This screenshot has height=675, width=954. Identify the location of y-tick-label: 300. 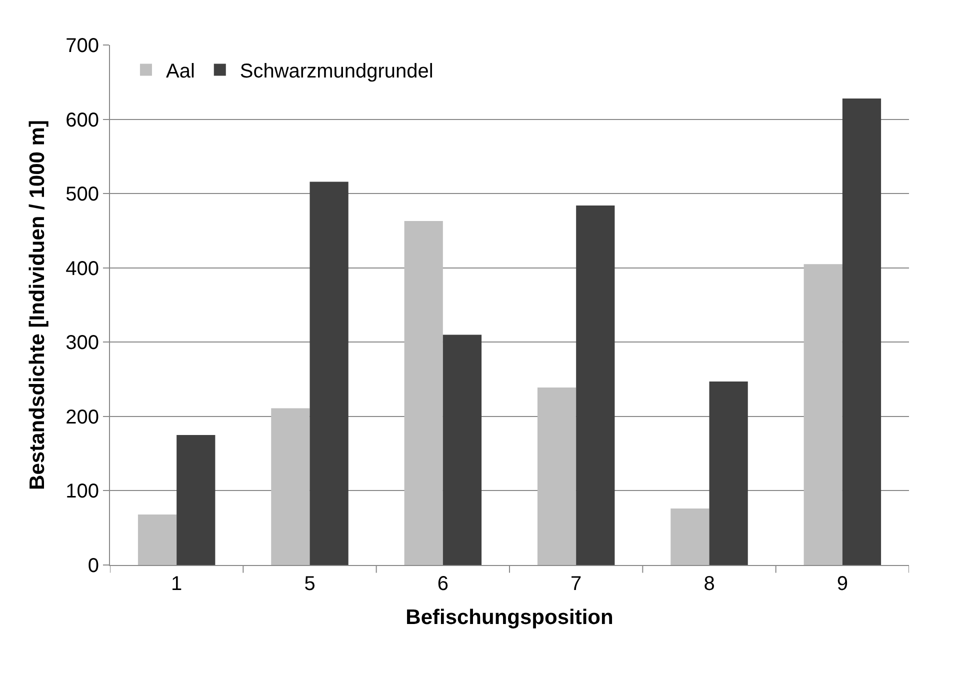
(82, 343).